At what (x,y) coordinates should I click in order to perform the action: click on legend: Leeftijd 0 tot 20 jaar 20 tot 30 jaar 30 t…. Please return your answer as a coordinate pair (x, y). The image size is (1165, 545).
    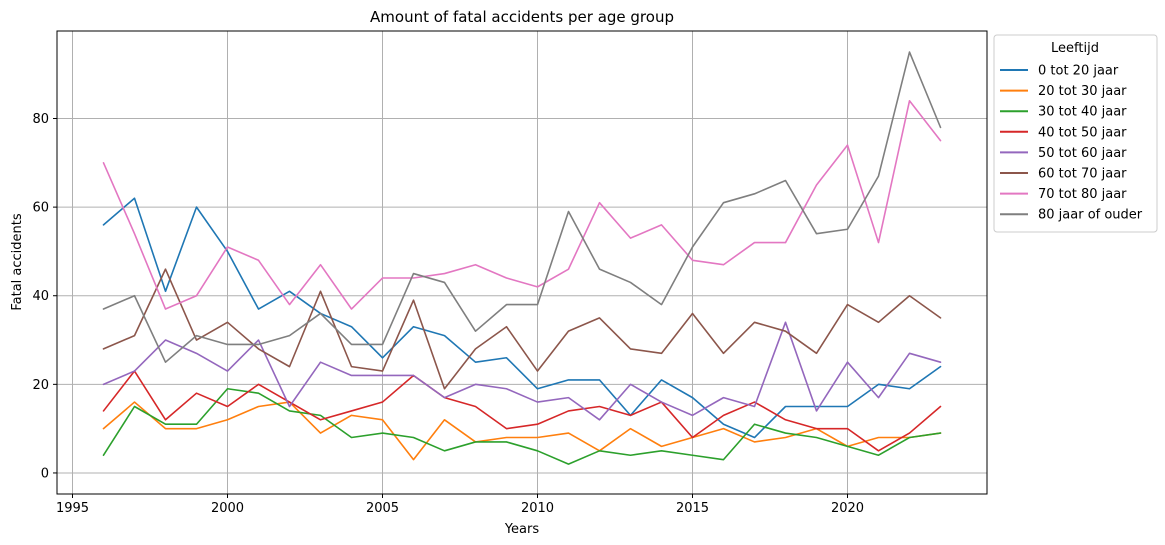
    Looking at the image, I should click on (1075, 133).